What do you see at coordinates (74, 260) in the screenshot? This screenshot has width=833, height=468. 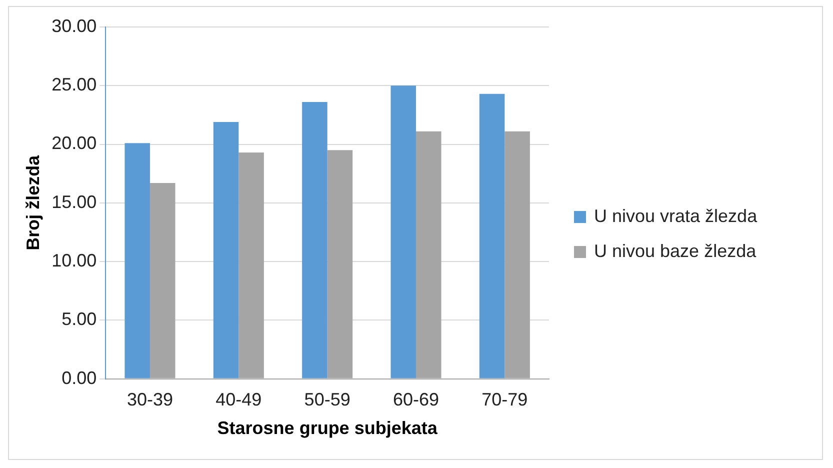 I see `y-tick-label: 10.00` at bounding box center [74, 260].